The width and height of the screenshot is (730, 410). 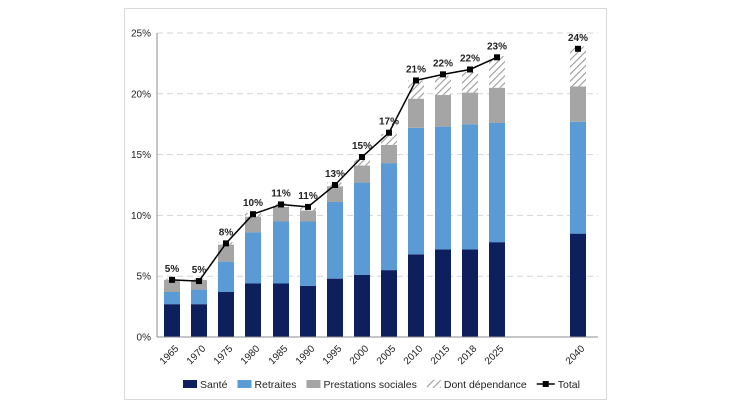 What do you see at coordinates (362, 162) in the screenshot?
I see `bar-dont-d-pendance-2000` at bounding box center [362, 162].